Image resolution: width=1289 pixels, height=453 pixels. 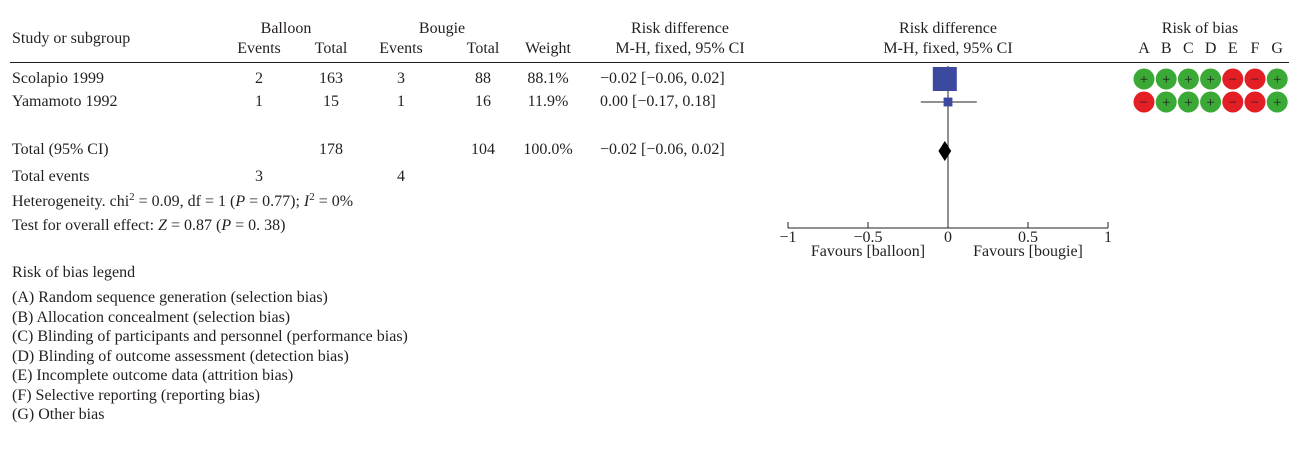 I want to click on favours-right-label: Favours [bougie], so click(x=1028, y=251).